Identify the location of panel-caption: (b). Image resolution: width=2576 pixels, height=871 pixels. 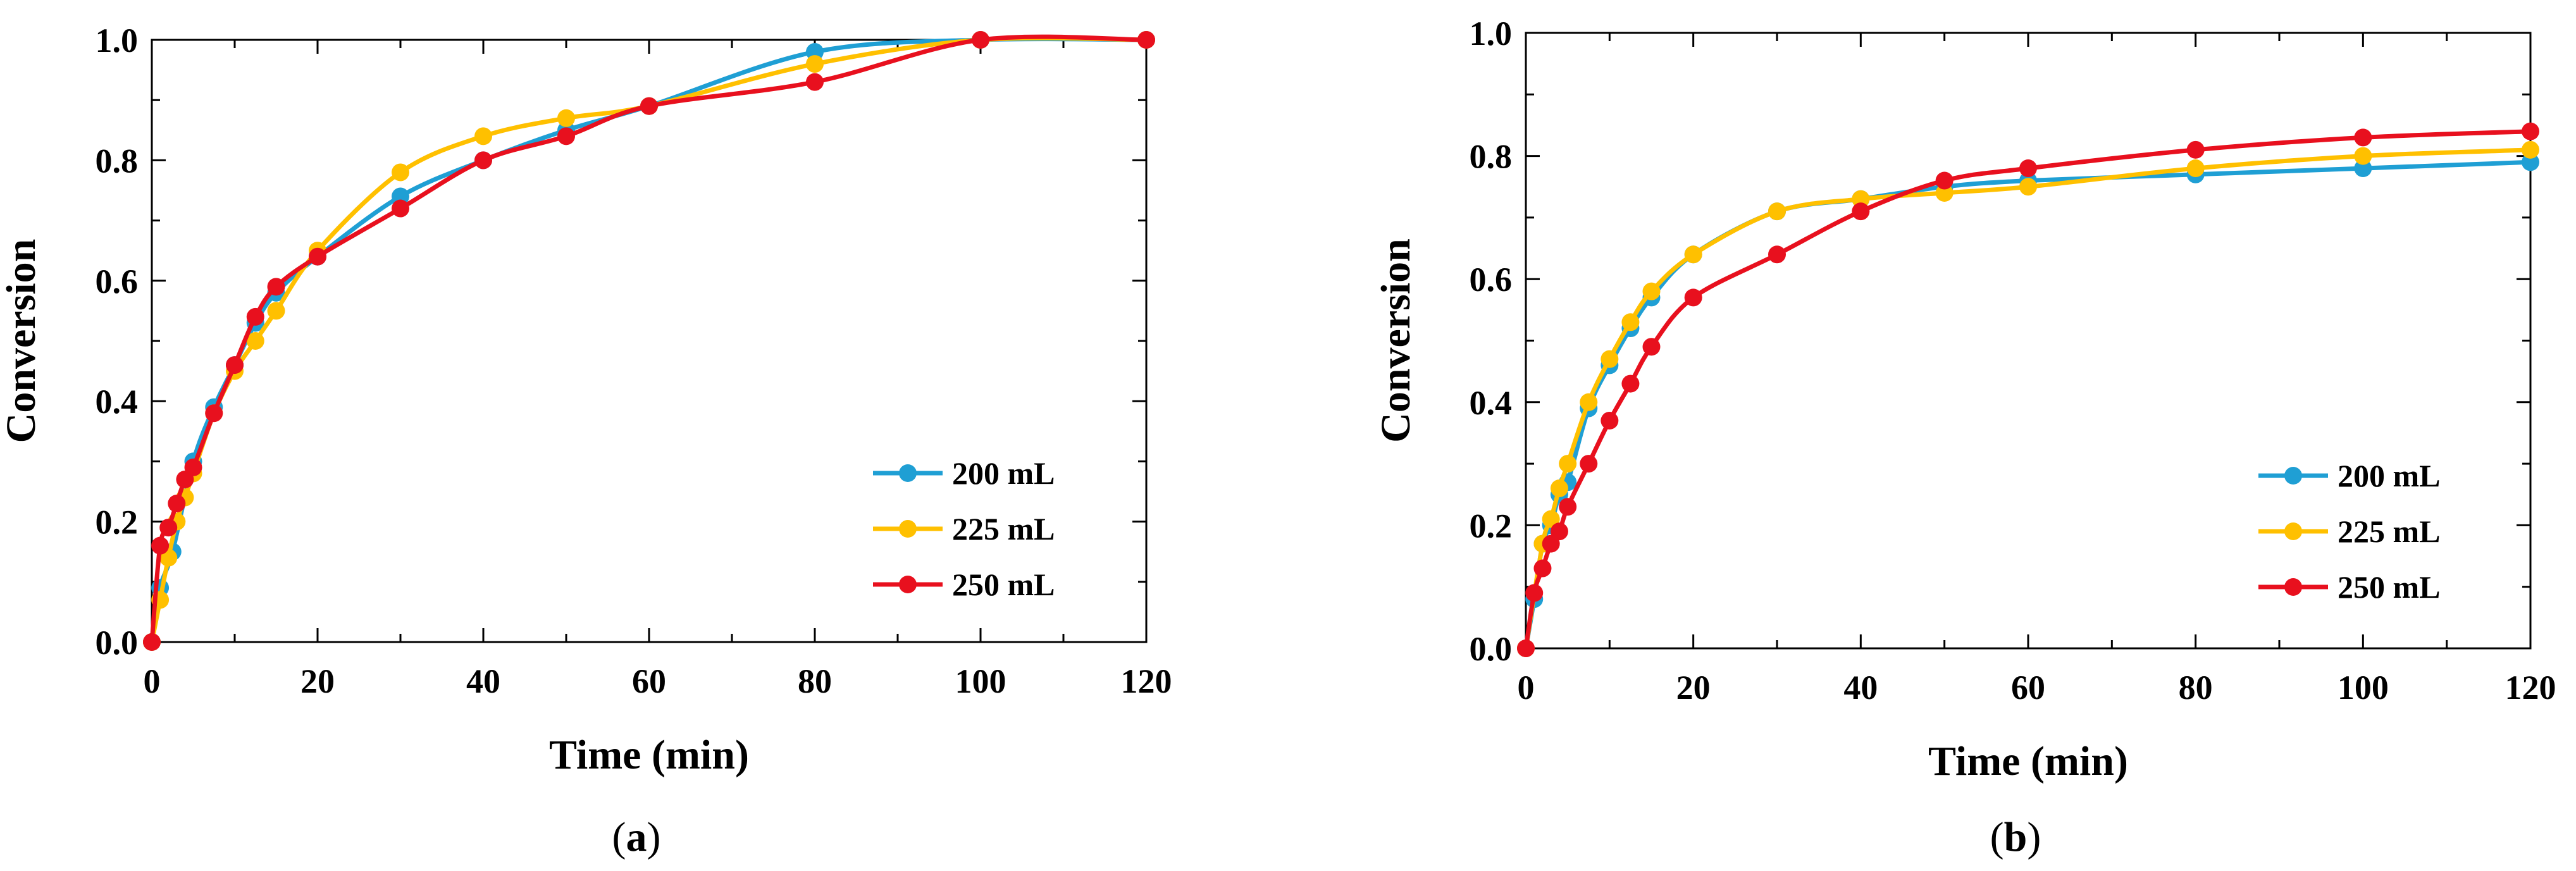
(2016, 837).